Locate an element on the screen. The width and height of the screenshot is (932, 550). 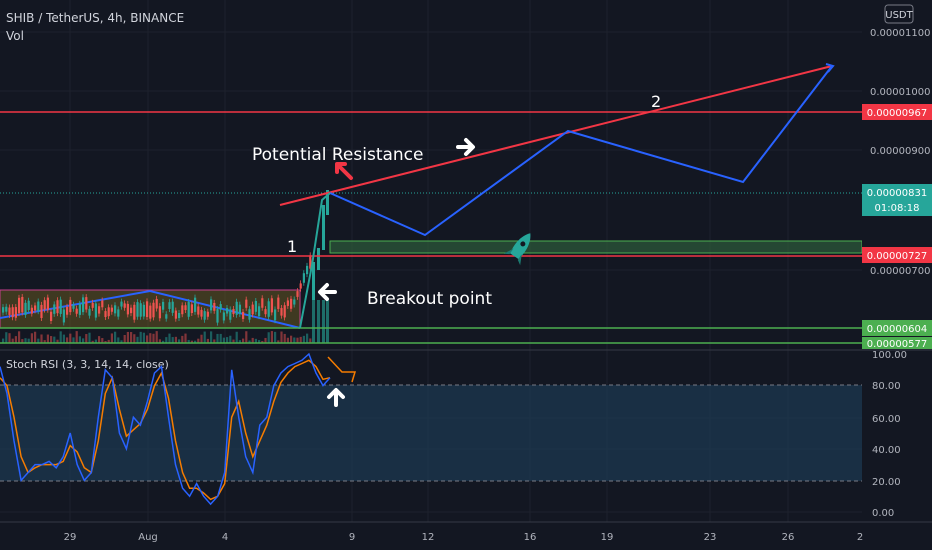
breakout-label: Breakout point is located at coordinates (429, 299).